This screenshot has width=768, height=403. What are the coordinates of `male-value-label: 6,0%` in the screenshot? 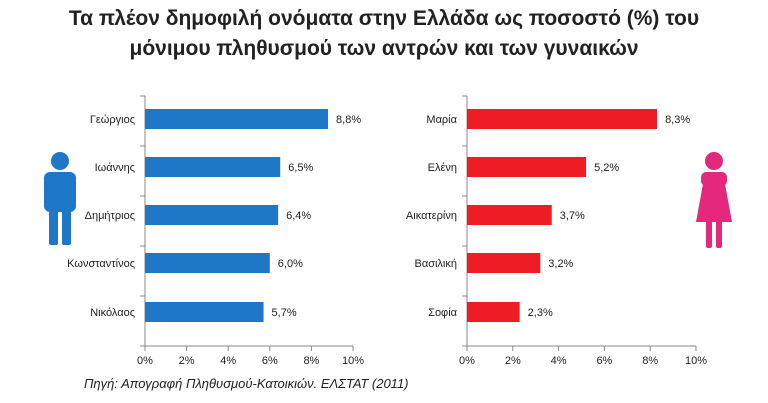 It's located at (290, 264).